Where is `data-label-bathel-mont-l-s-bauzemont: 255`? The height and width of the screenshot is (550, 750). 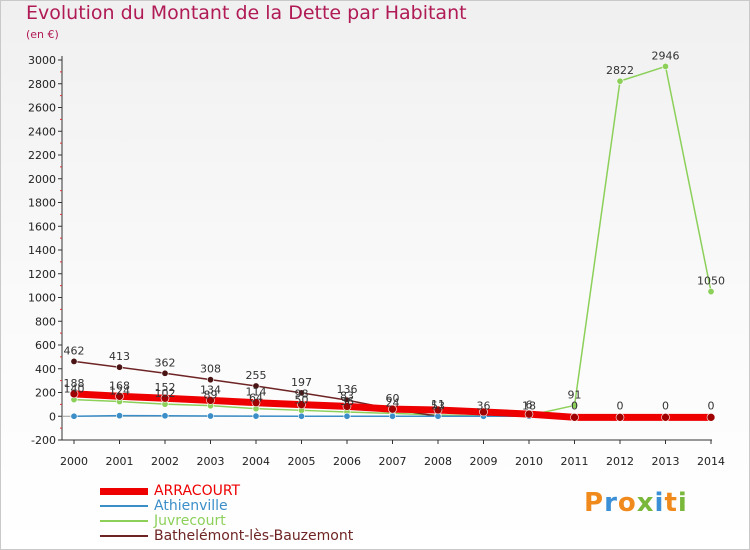
data-label-bathel-mont-l-s-bauzemont: 255 is located at coordinates (256, 375).